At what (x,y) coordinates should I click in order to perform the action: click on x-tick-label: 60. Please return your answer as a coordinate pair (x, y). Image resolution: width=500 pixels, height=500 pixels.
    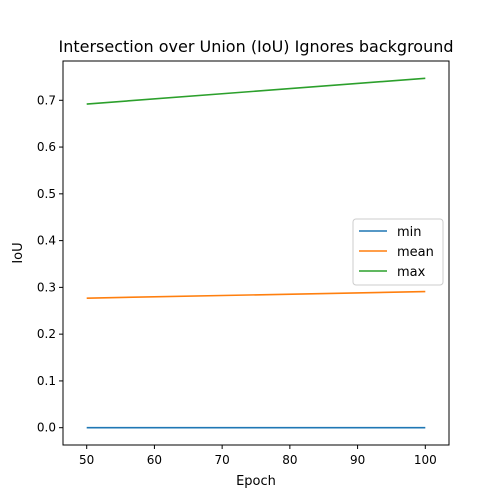
    Looking at the image, I should click on (154, 460).